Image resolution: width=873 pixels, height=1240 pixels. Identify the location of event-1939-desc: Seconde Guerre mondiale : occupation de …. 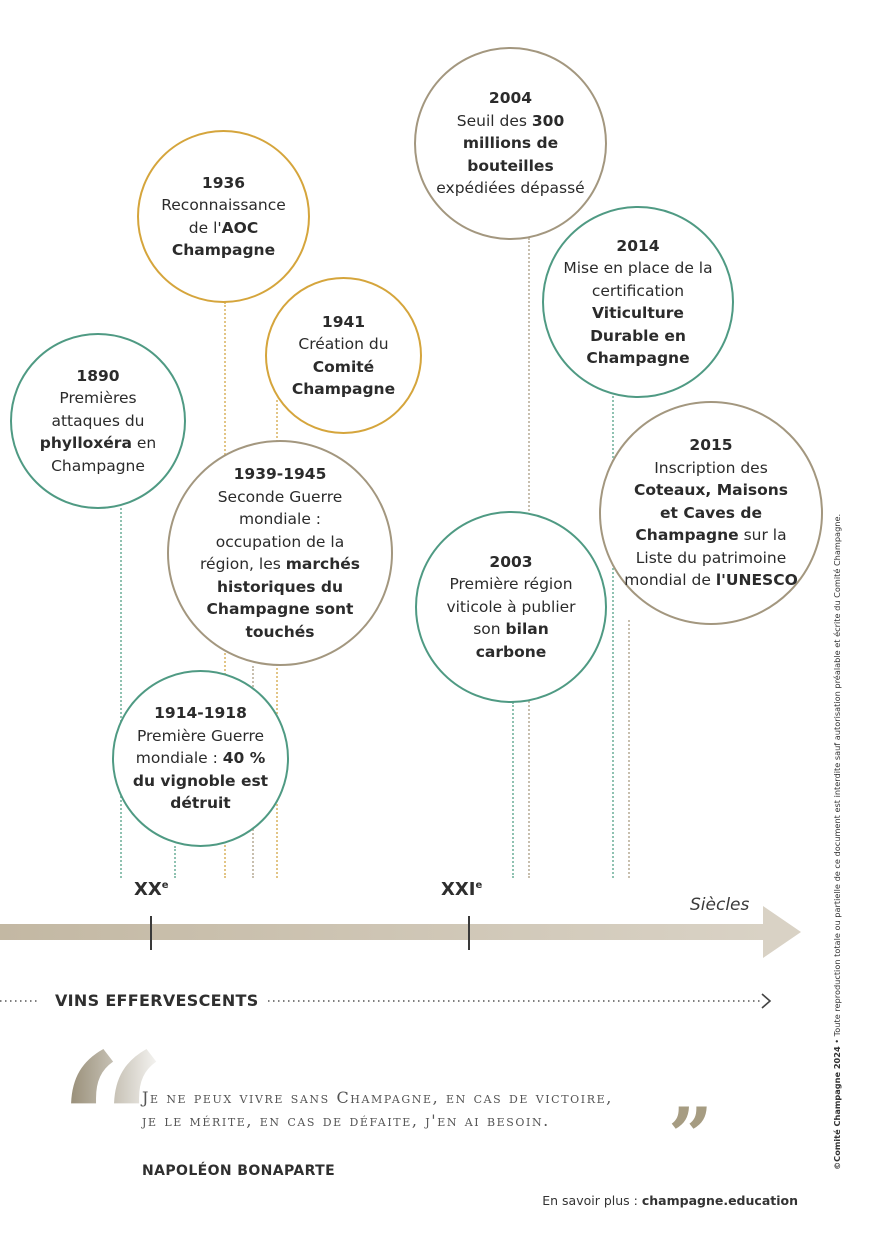
(280, 565).